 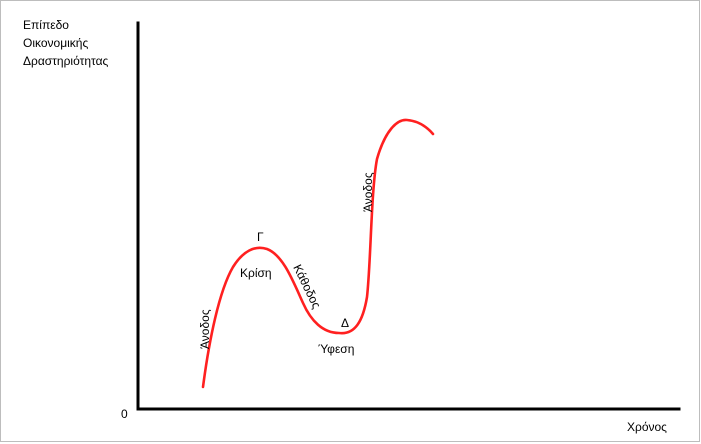 I want to click on x-axis-label: Χρόνος, so click(x=647, y=427).